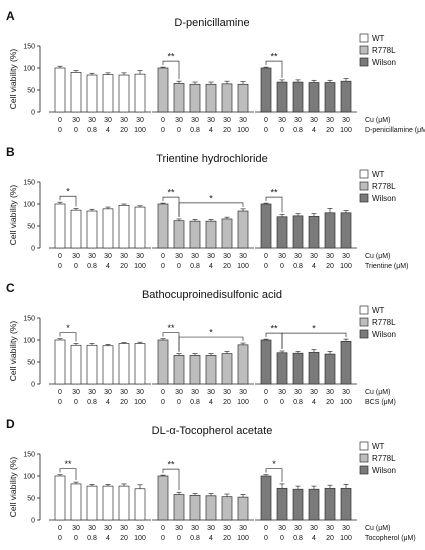 The height and width of the screenshot is (550, 425). Describe the element at coordinates (10, 152) in the screenshot. I see `panel-label: B` at that location.